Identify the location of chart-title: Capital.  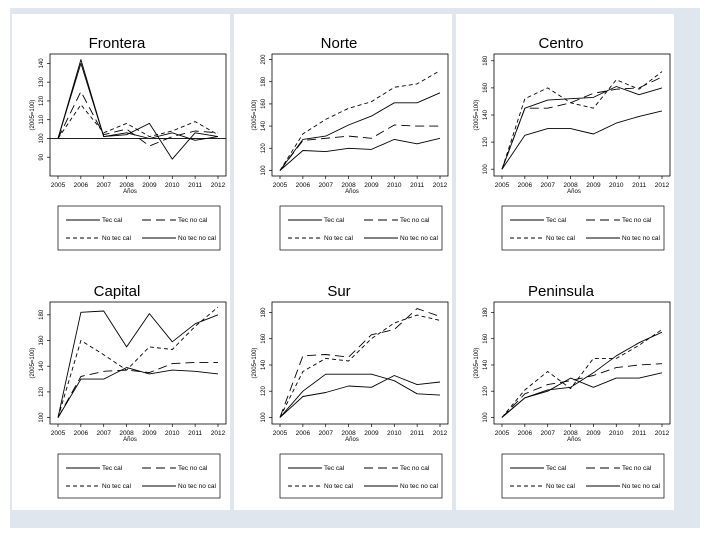
(117, 291).